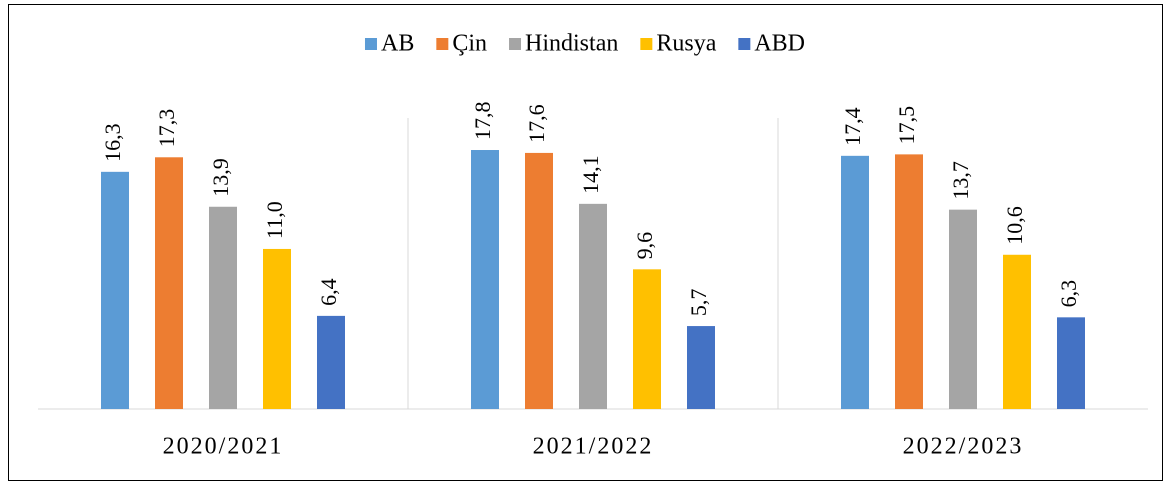  What do you see at coordinates (852, 126) in the screenshot?
I see `data-label: 17,4` at bounding box center [852, 126].